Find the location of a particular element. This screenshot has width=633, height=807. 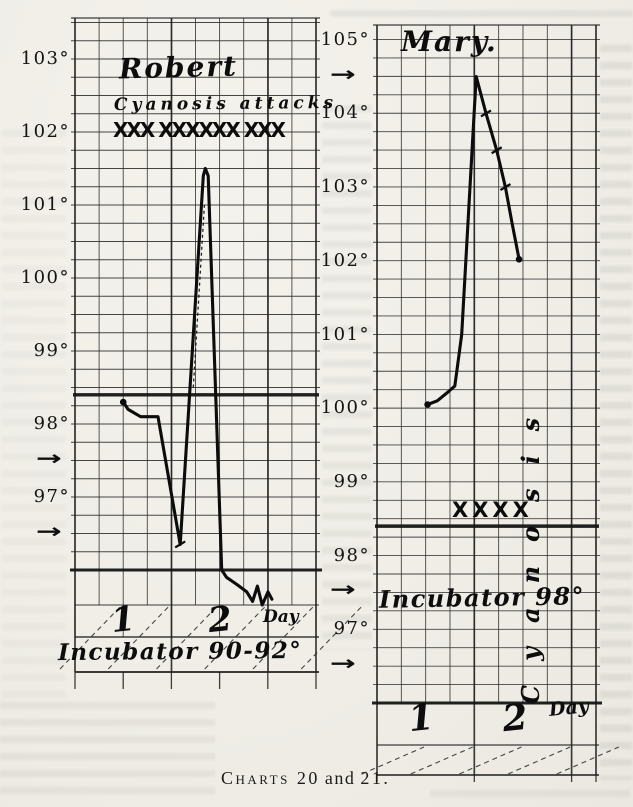

figure-caption: Charts 20 and 21. is located at coordinates (308, 778).